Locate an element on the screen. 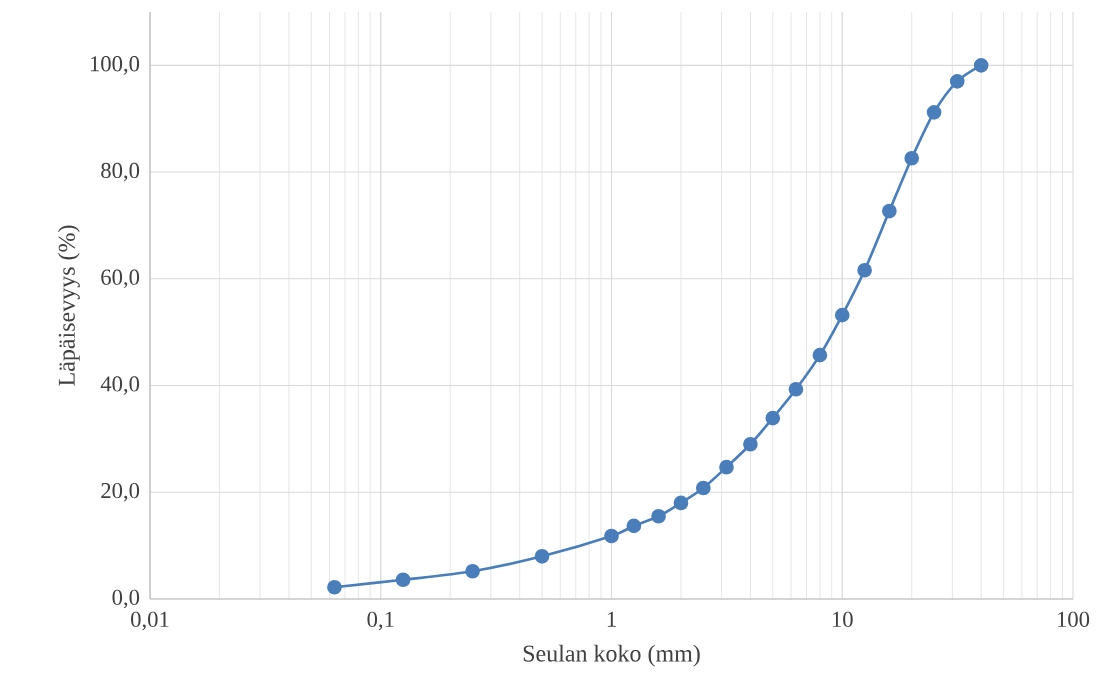 The width and height of the screenshot is (1109, 697). y-axis-title: Läpäisevyys (%) is located at coordinates (68, 305).